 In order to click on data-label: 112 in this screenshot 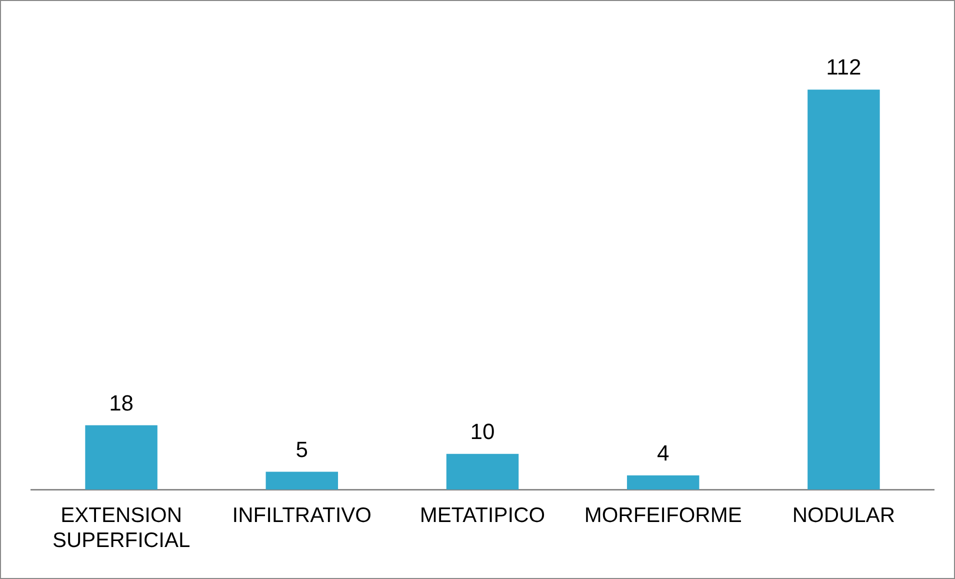, I will do `click(844, 67)`.